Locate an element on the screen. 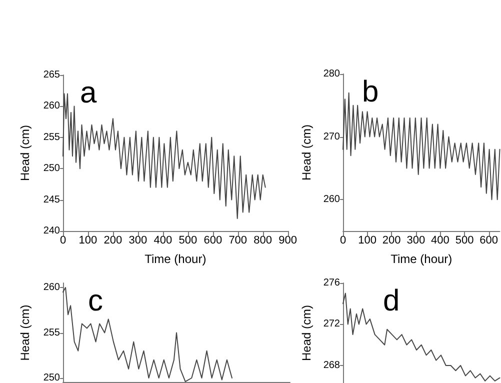  y-tick-label: 240 is located at coordinates (51, 231).